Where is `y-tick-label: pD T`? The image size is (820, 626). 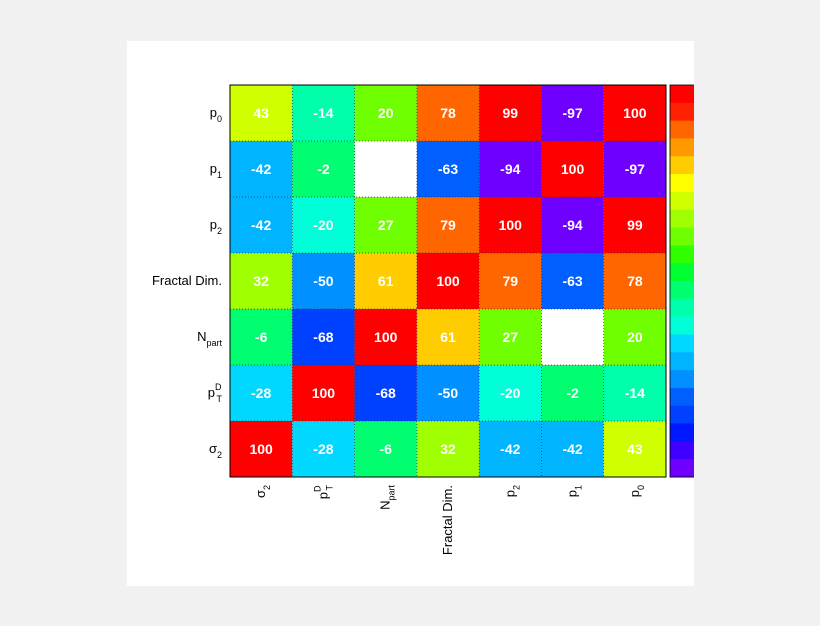
y-tick-label: pD T is located at coordinates (215, 393).